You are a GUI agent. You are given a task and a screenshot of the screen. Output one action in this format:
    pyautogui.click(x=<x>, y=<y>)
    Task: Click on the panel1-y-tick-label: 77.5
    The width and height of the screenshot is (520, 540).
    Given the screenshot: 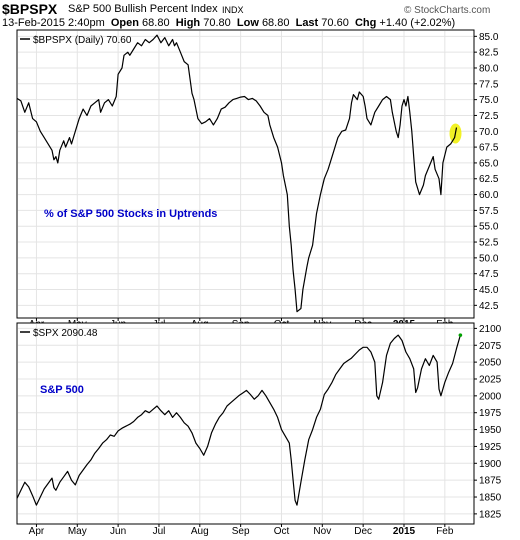 What is the action you would take?
    pyautogui.click(x=489, y=84)
    